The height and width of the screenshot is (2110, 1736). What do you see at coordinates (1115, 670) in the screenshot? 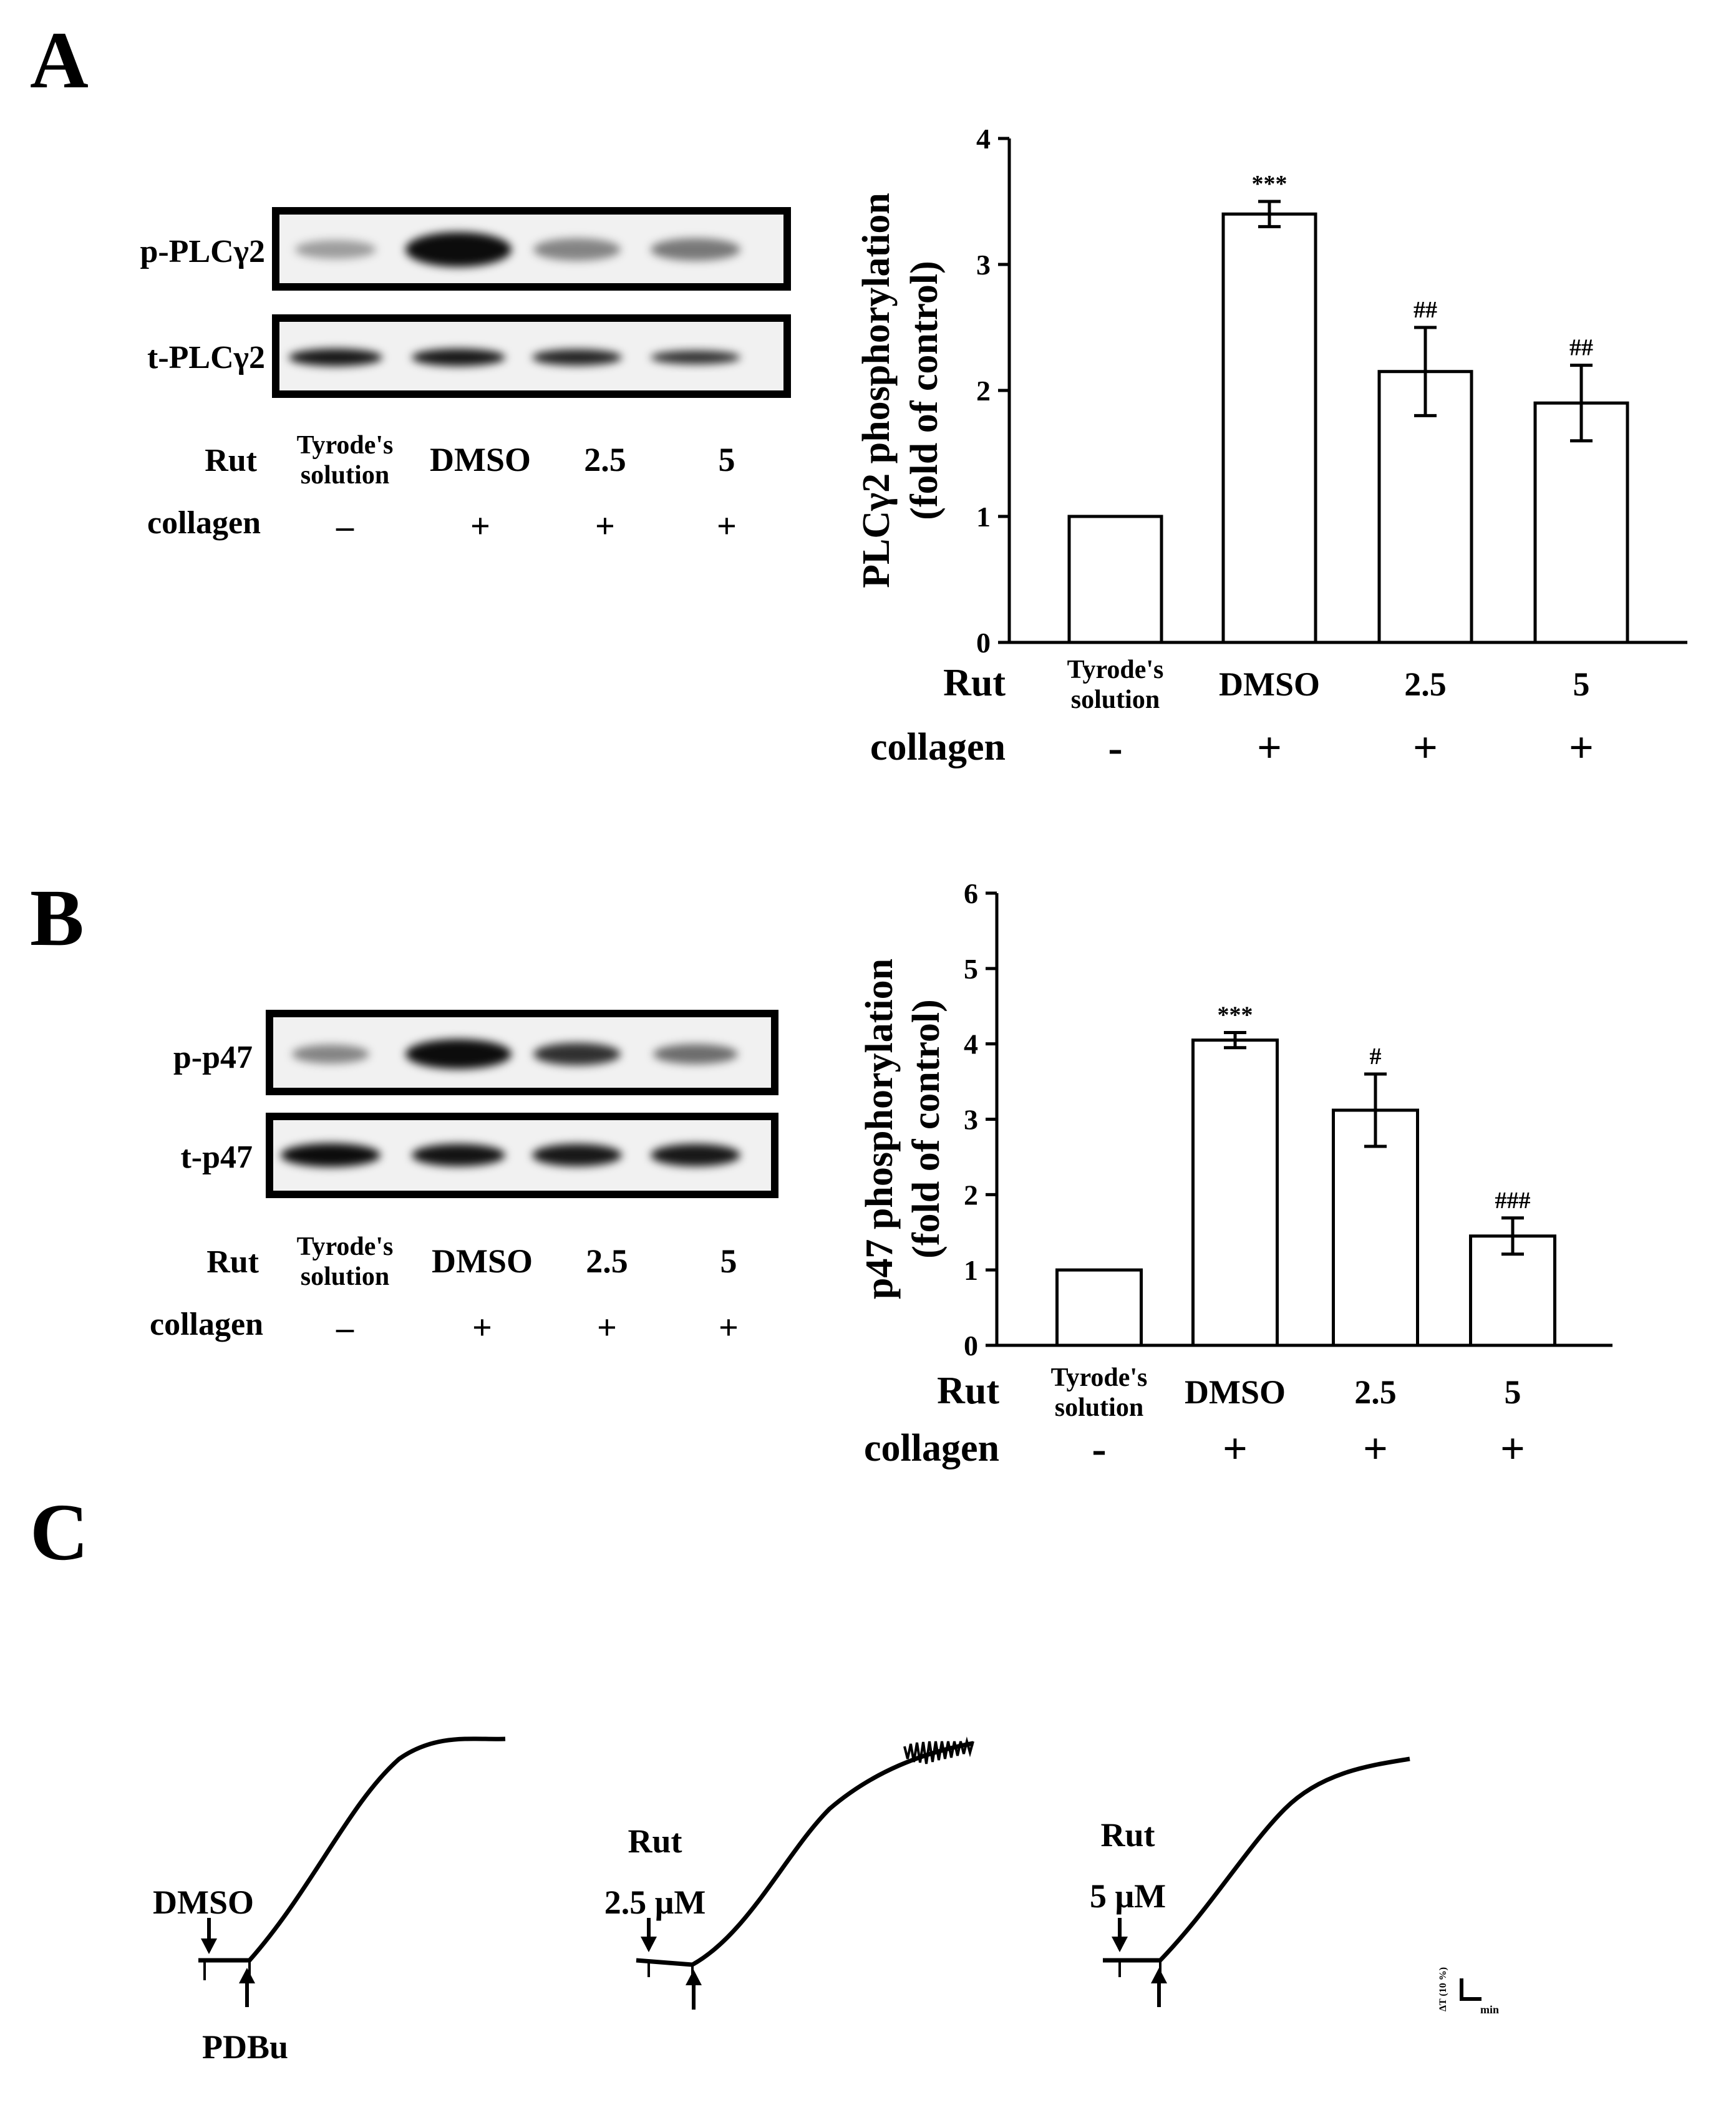
I see `group-row-value: Tyrode's` at bounding box center [1115, 670].